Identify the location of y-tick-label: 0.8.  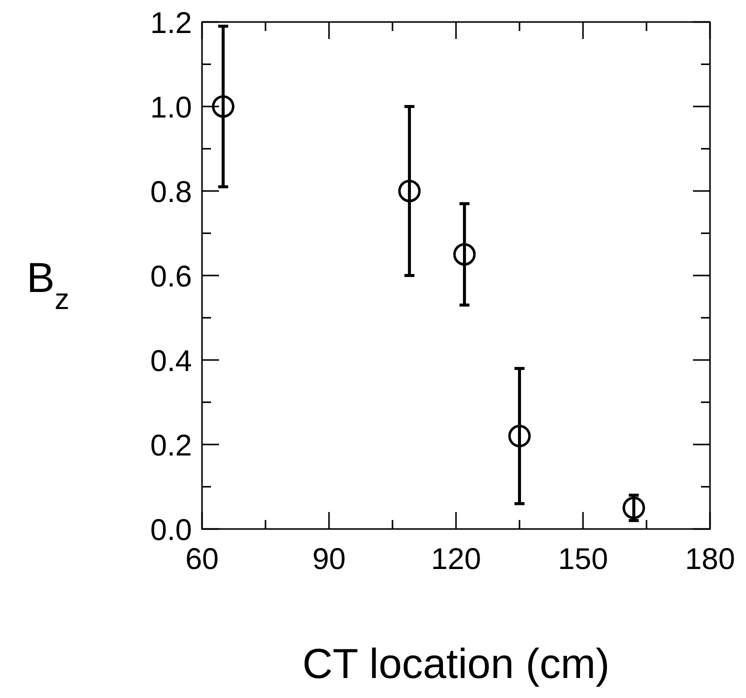
(171, 192).